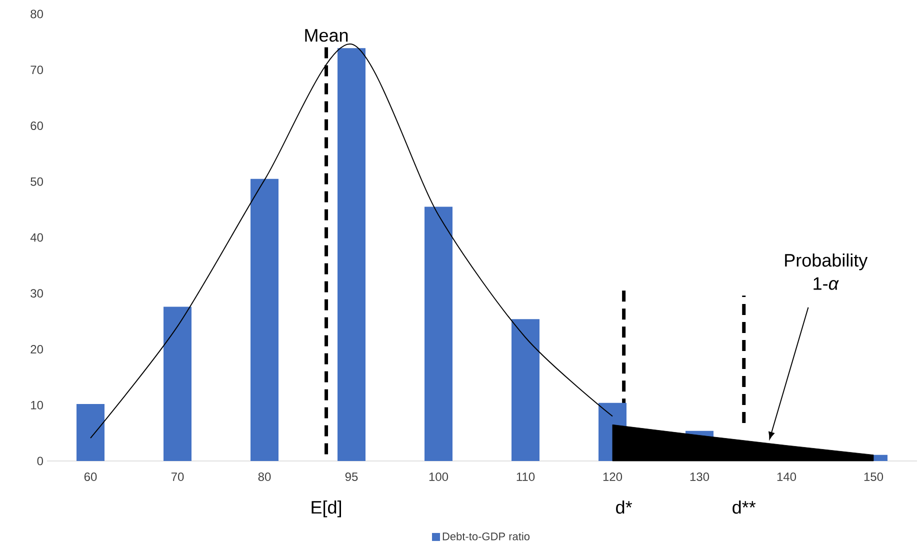 This screenshot has width=924, height=554. What do you see at coordinates (37, 405) in the screenshot?
I see `y-tick-label: 10` at bounding box center [37, 405].